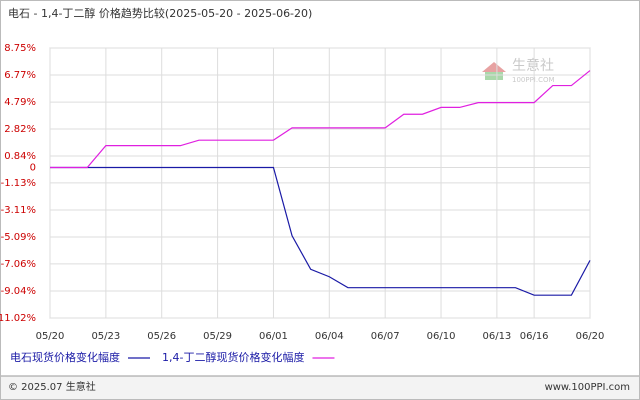 The image size is (640, 400). I want to click on y-tick-label: 2.82%, so click(20, 129).